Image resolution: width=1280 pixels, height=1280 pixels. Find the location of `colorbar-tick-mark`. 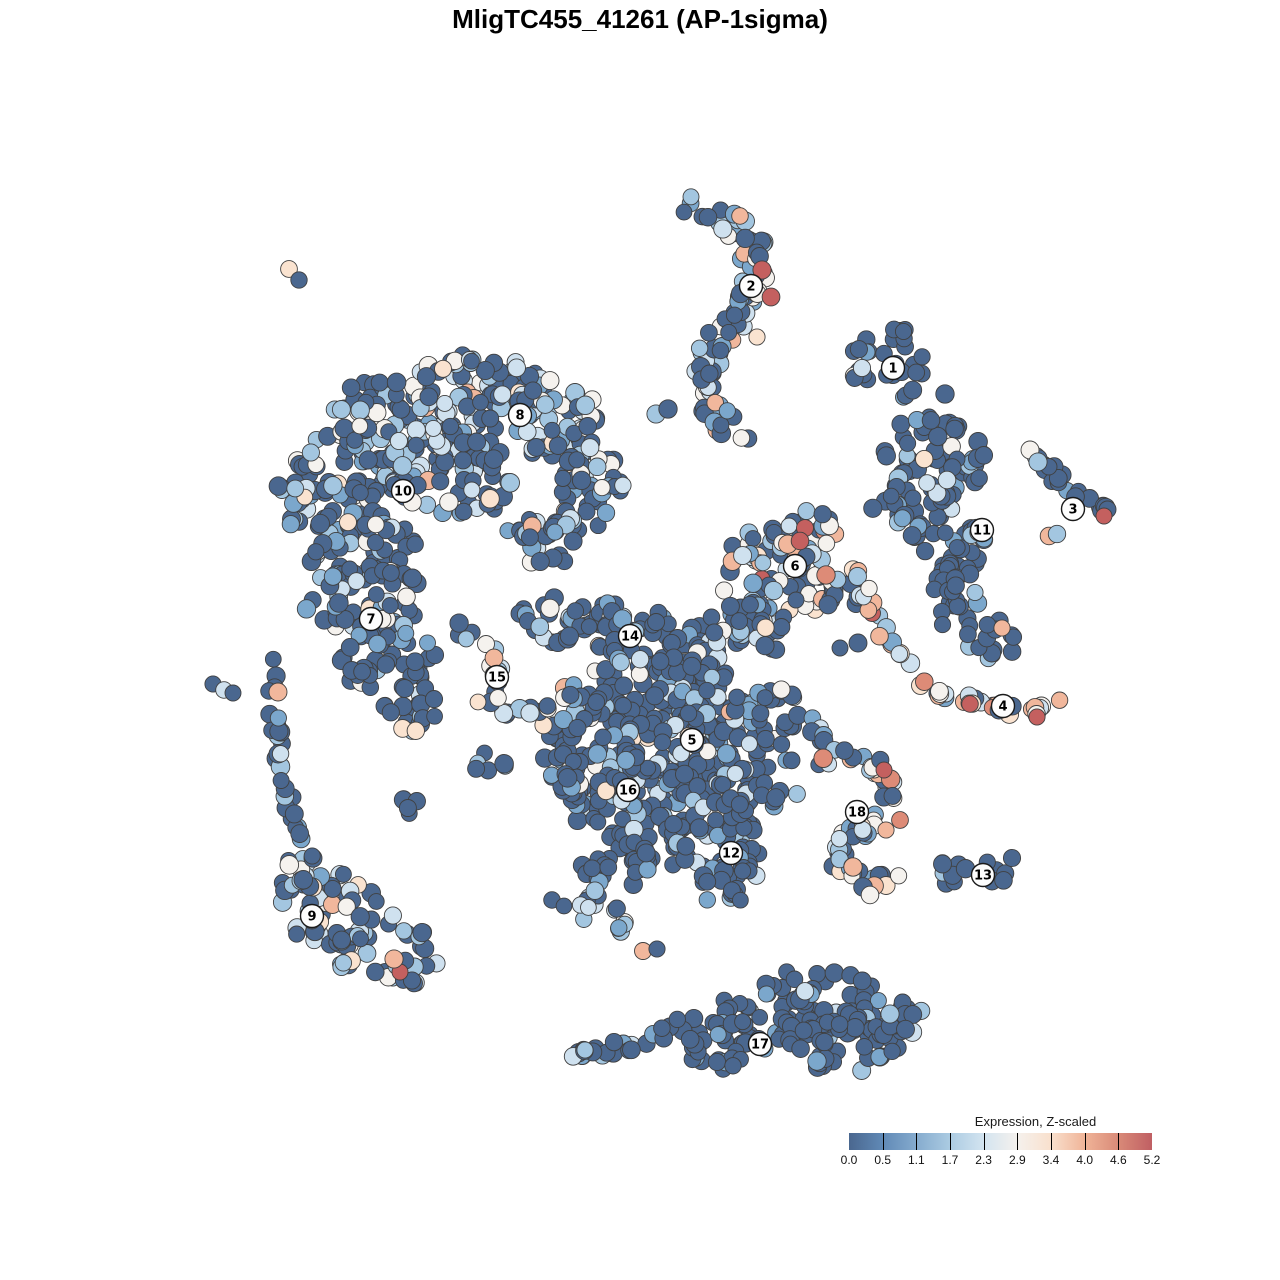

colorbar-tick-mark is located at coordinates (950, 1141).